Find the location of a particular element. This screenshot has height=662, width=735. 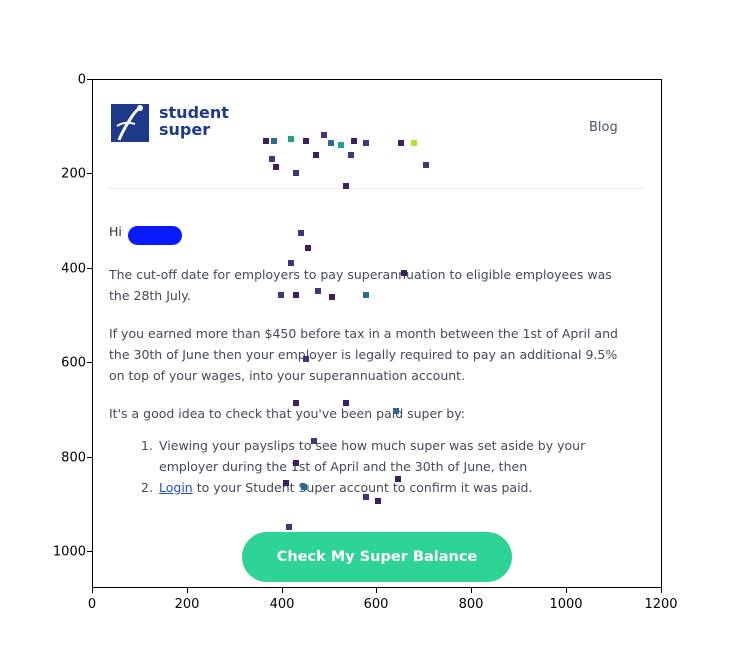

brand-line-1: student is located at coordinates (194, 112).